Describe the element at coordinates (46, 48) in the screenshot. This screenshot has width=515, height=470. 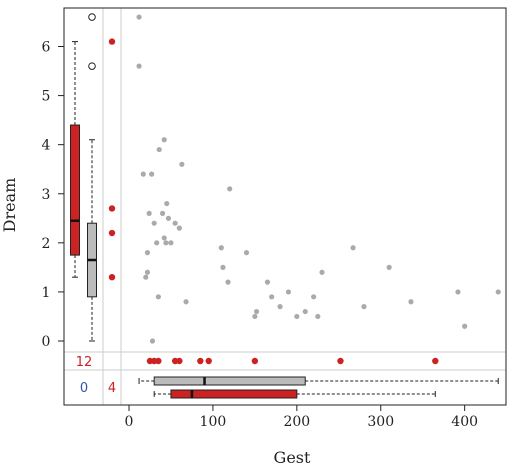
I see `y-tick-label: 6` at that location.